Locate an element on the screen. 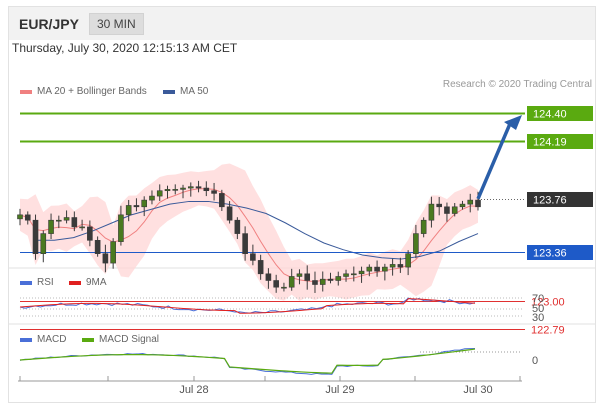 This screenshot has height=407, width=600. x-tick-label: Jul 28 is located at coordinates (193, 390).